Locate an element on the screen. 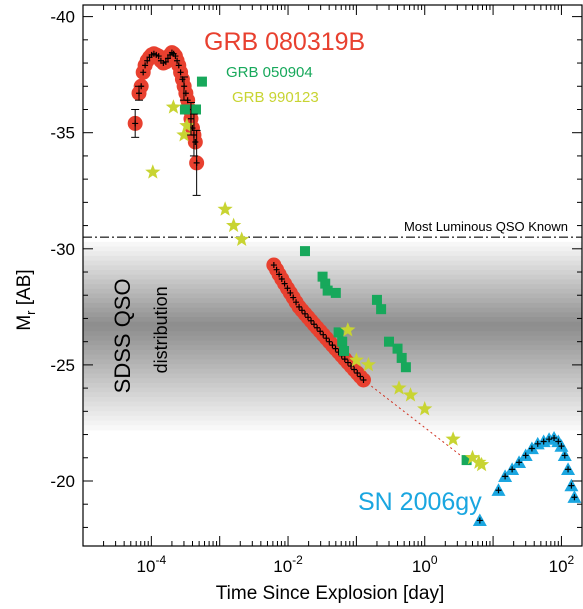  sdss-qso-label: SDSS QSO is located at coordinates (122, 335).